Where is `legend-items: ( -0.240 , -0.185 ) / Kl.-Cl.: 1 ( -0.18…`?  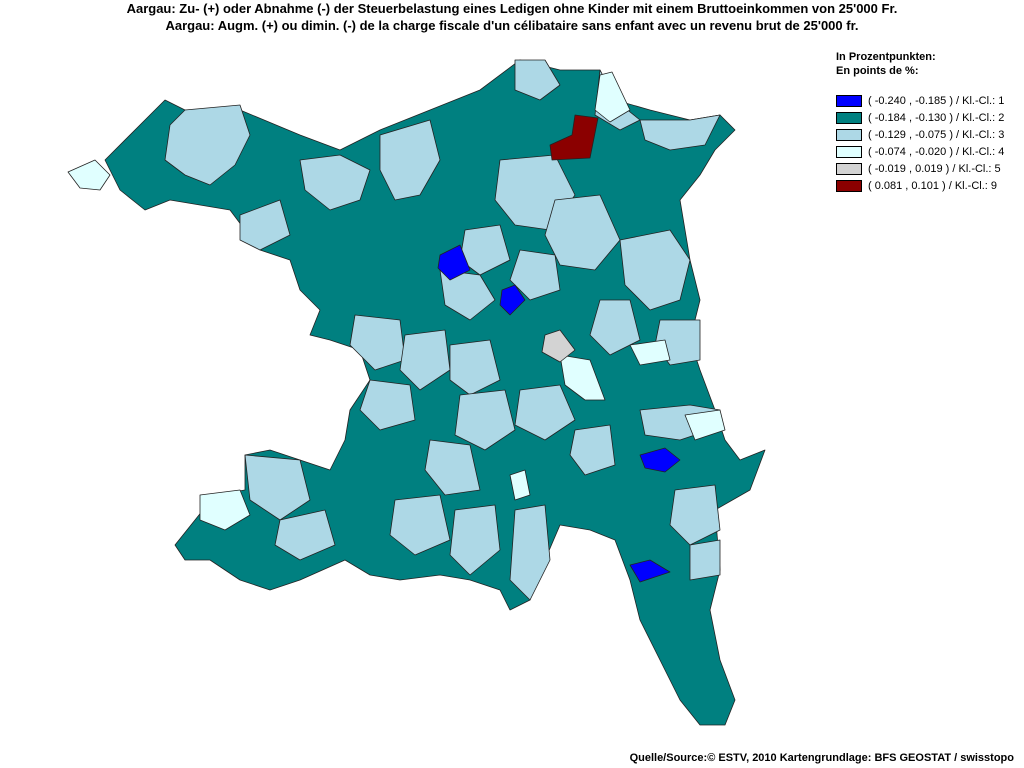 legend-items: ( -0.240 , -0.185 ) / Kl.-Cl.: 1 ( -0.18… is located at coordinates (920, 143).